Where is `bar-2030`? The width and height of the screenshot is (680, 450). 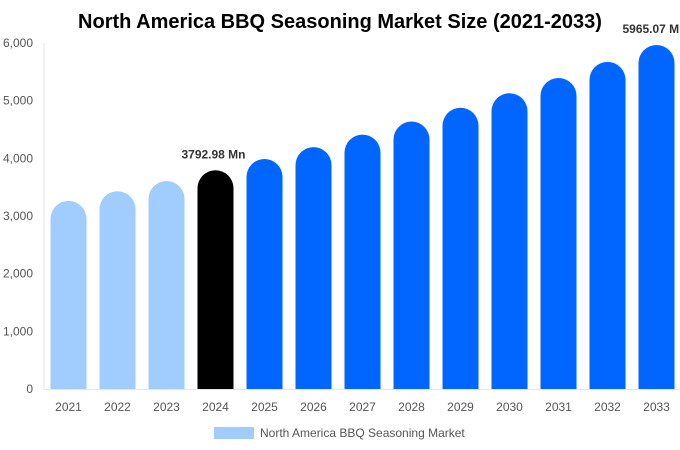
bar-2030 is located at coordinates (509, 241).